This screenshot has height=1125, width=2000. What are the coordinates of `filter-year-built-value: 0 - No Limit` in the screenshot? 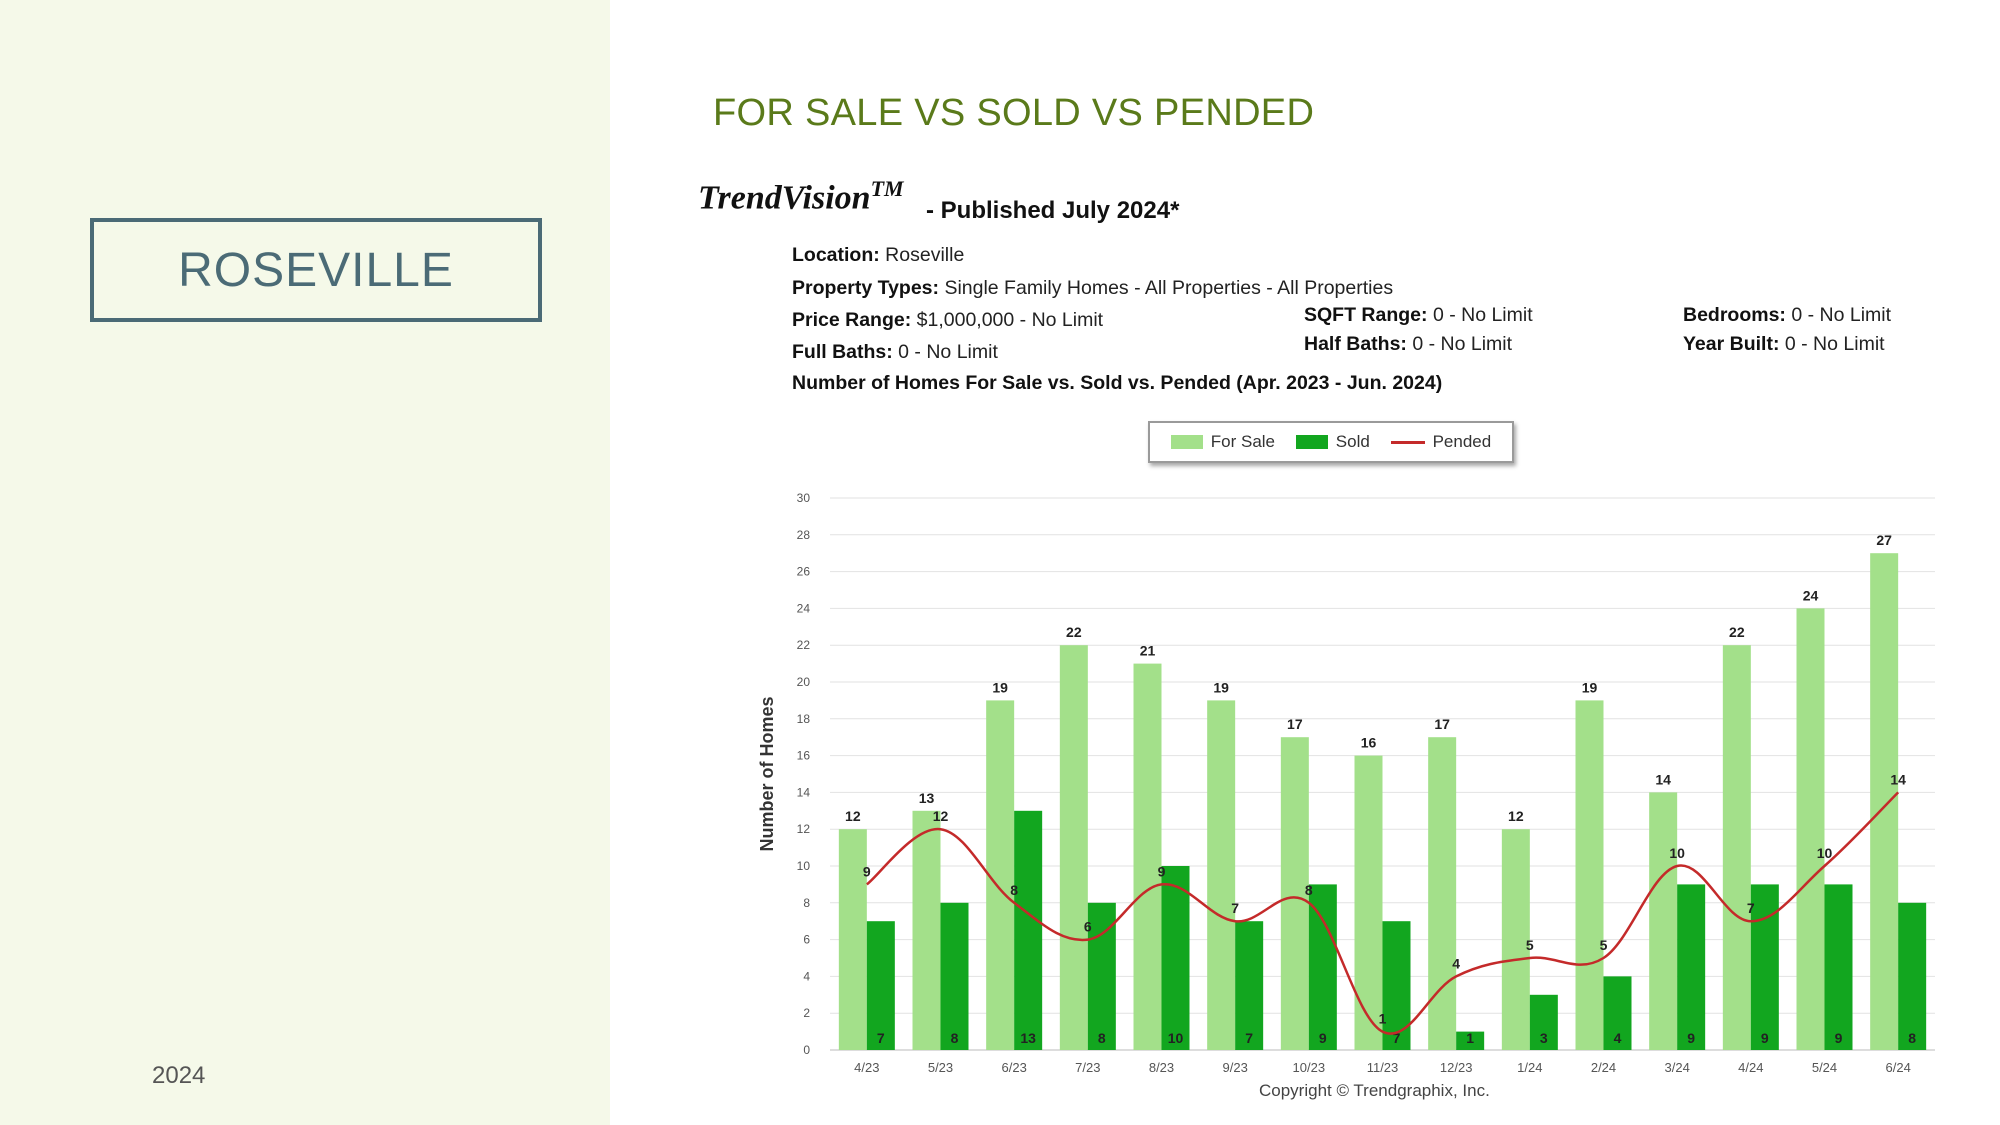 It's located at (1834, 344).